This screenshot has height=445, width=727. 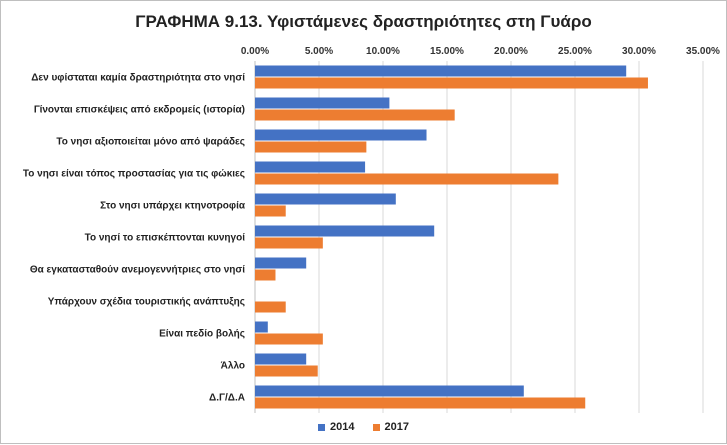 I want to click on legend-label: 2017, so click(x=396, y=427).